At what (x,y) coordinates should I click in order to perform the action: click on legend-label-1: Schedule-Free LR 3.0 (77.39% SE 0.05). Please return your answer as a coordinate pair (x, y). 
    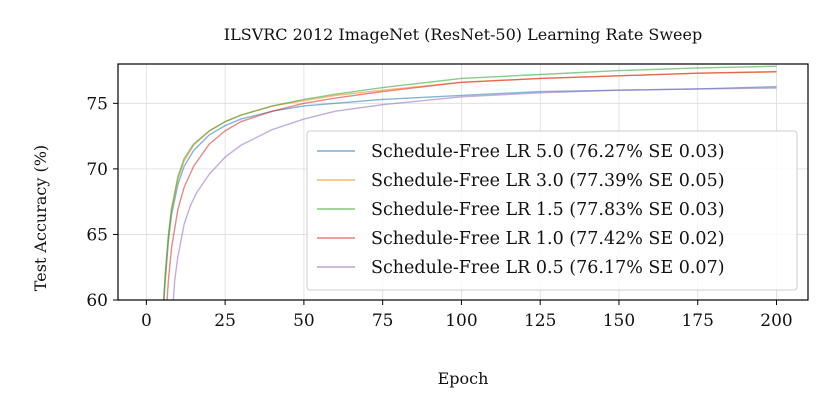
    Looking at the image, I should click on (548, 181).